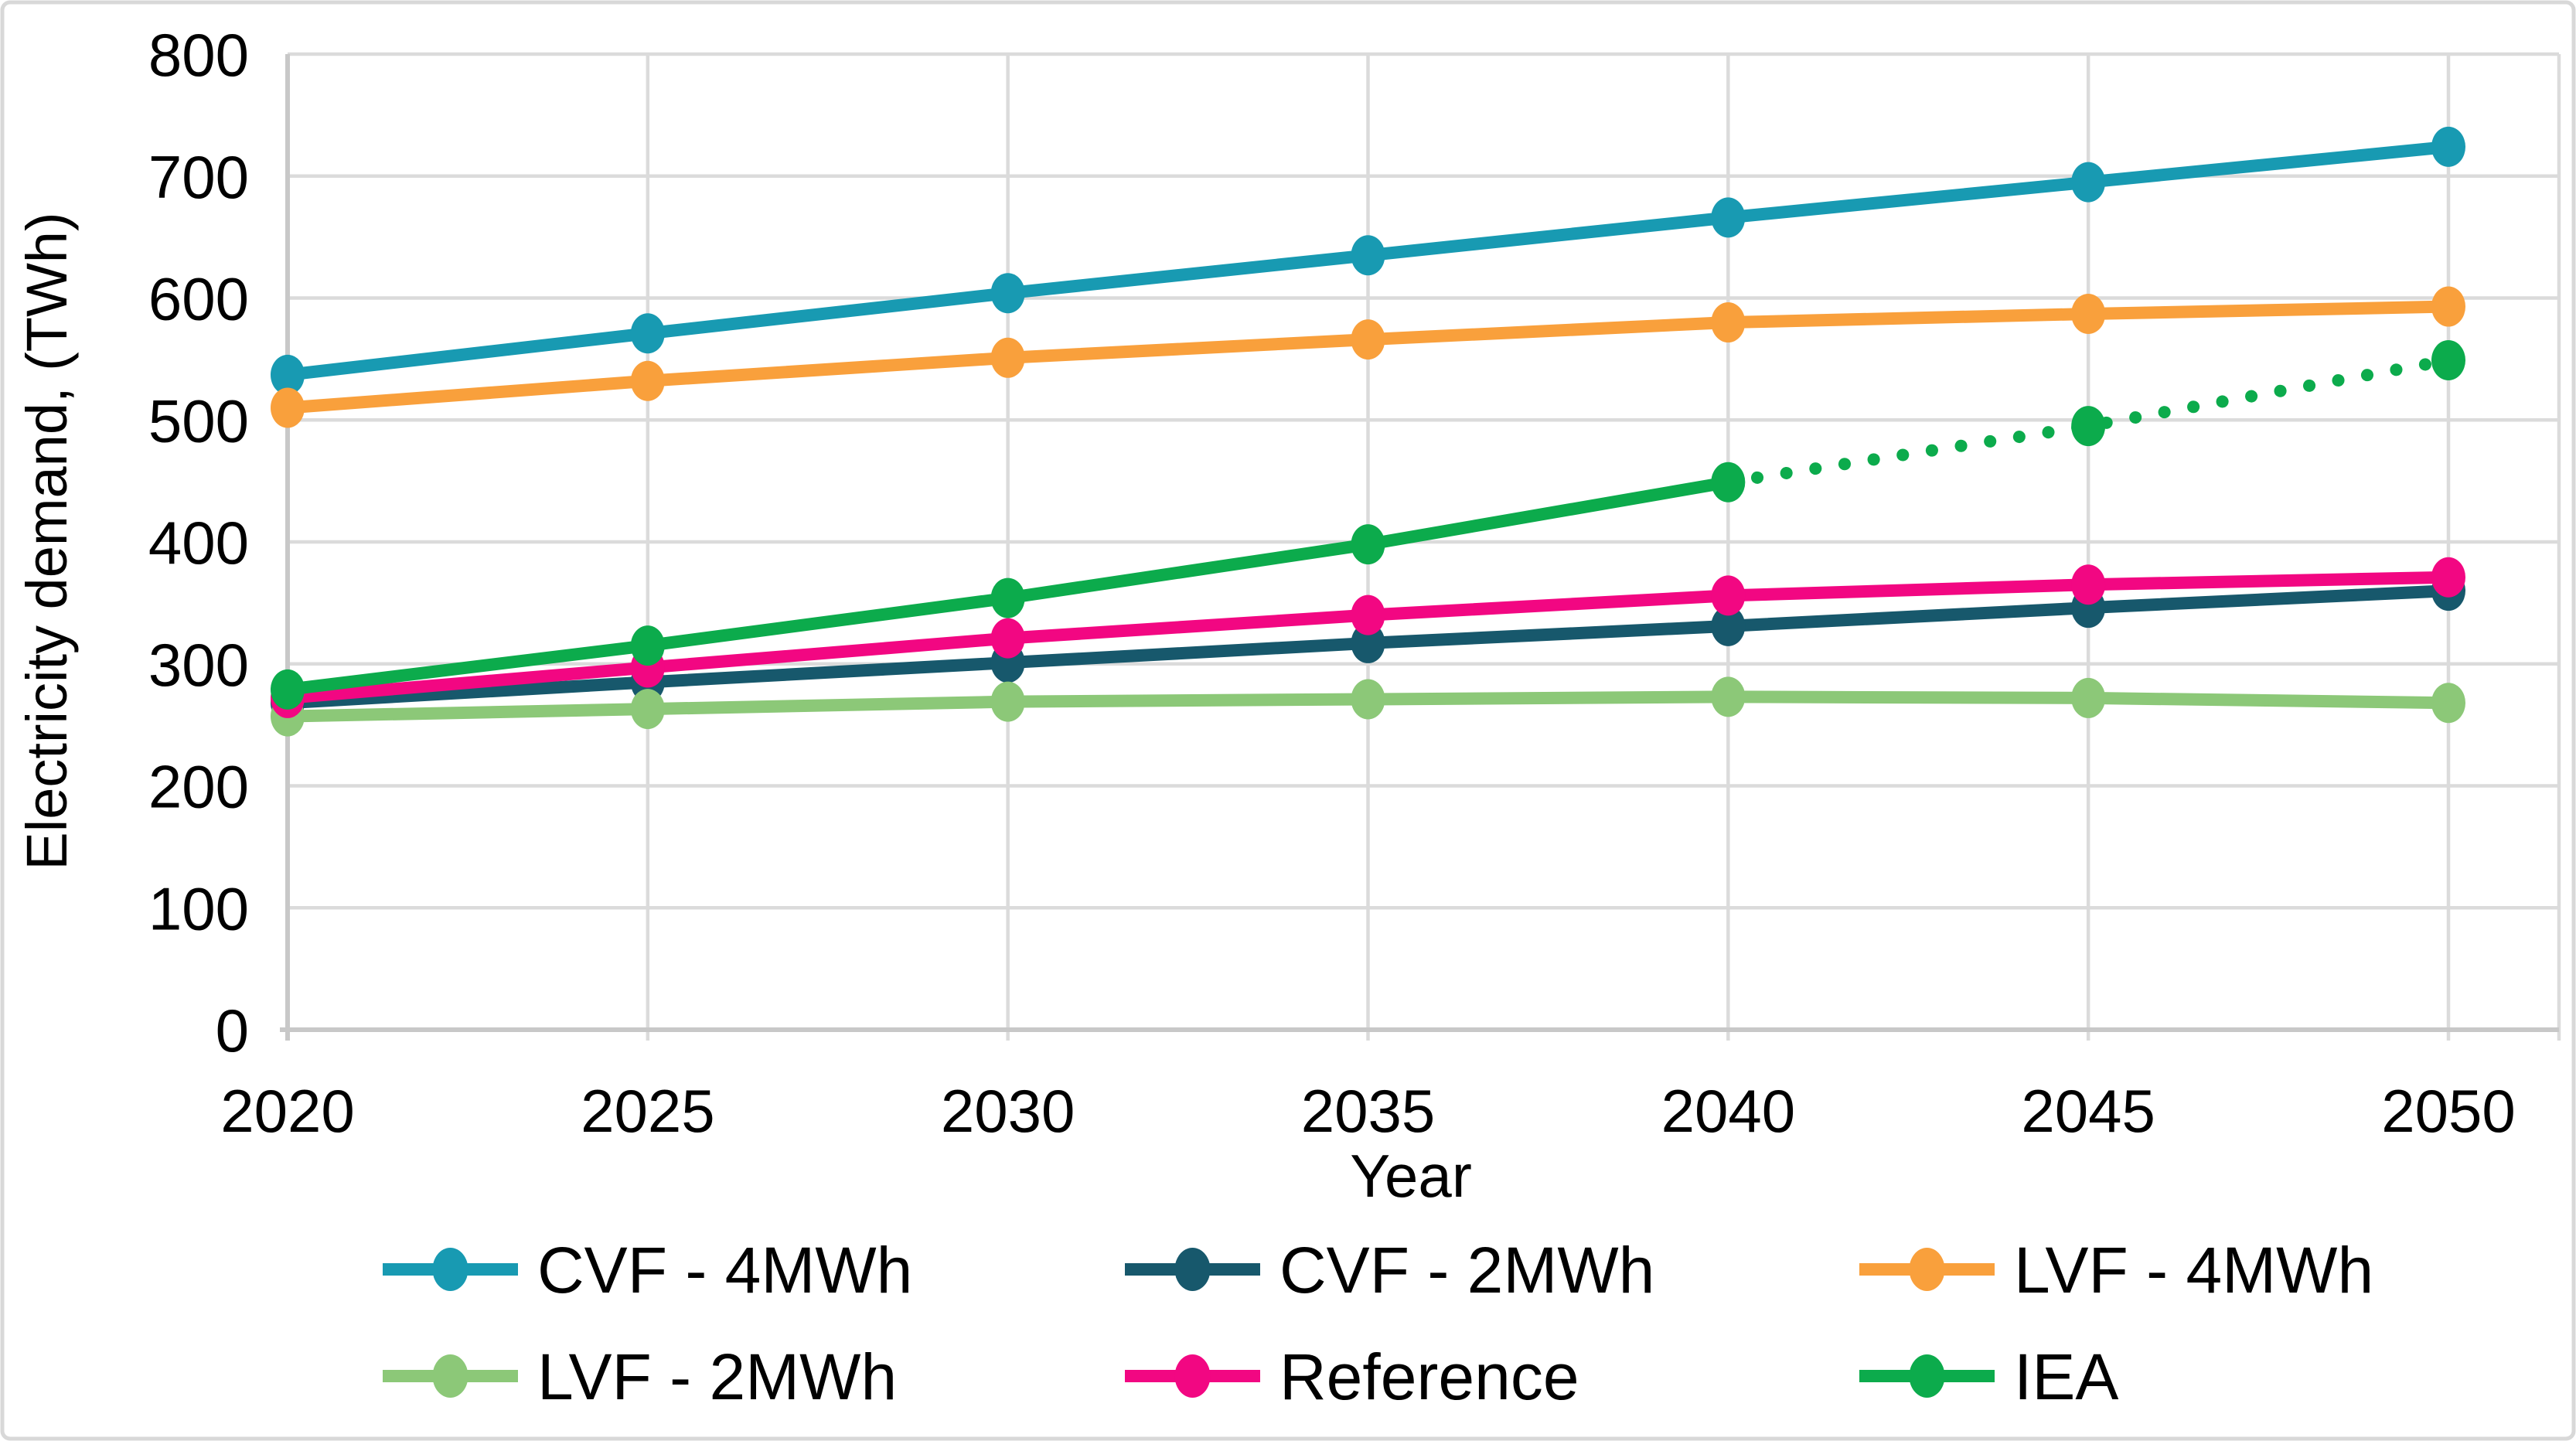  Describe the element at coordinates (198, 543) in the screenshot. I see `y-tick-label-400: 400` at that location.